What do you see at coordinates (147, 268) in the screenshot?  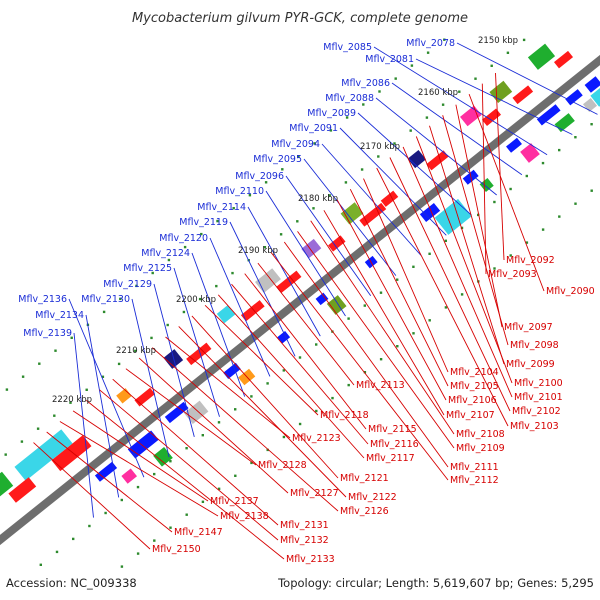 I see `gene-label-forward: Mflv_2125` at bounding box center [147, 268].